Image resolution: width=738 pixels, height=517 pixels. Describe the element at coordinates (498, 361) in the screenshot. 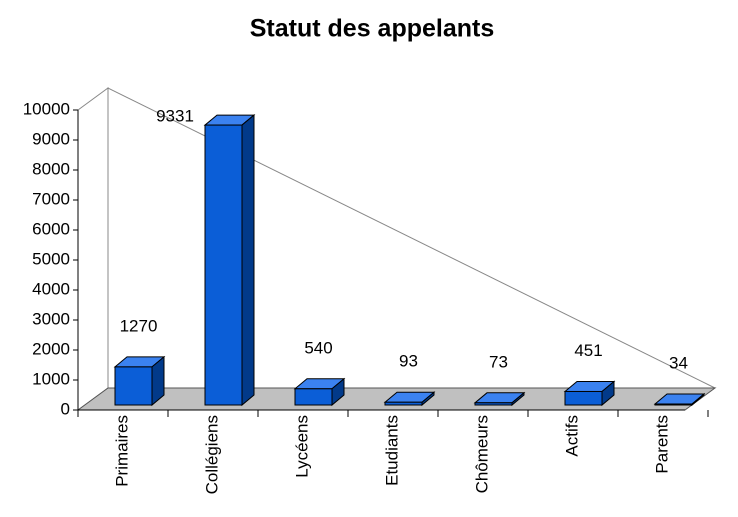

I see `data-label: 73` at that location.